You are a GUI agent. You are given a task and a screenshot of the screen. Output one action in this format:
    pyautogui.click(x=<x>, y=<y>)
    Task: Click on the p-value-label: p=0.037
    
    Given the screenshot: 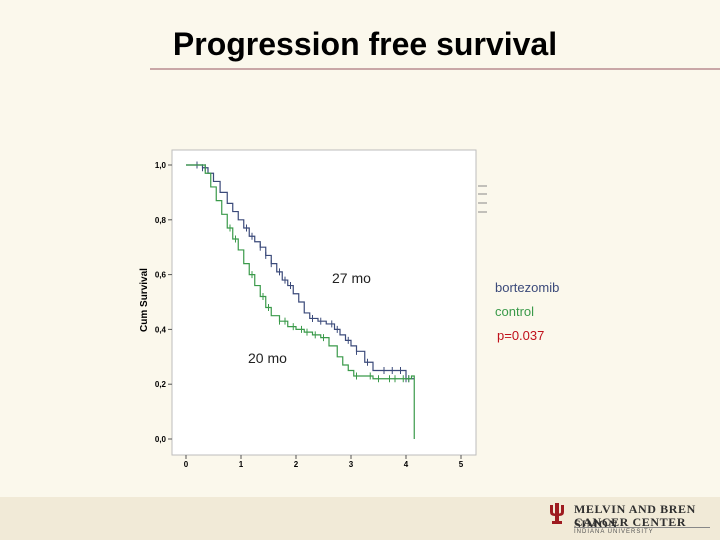 What is the action you would take?
    pyautogui.click(x=521, y=335)
    